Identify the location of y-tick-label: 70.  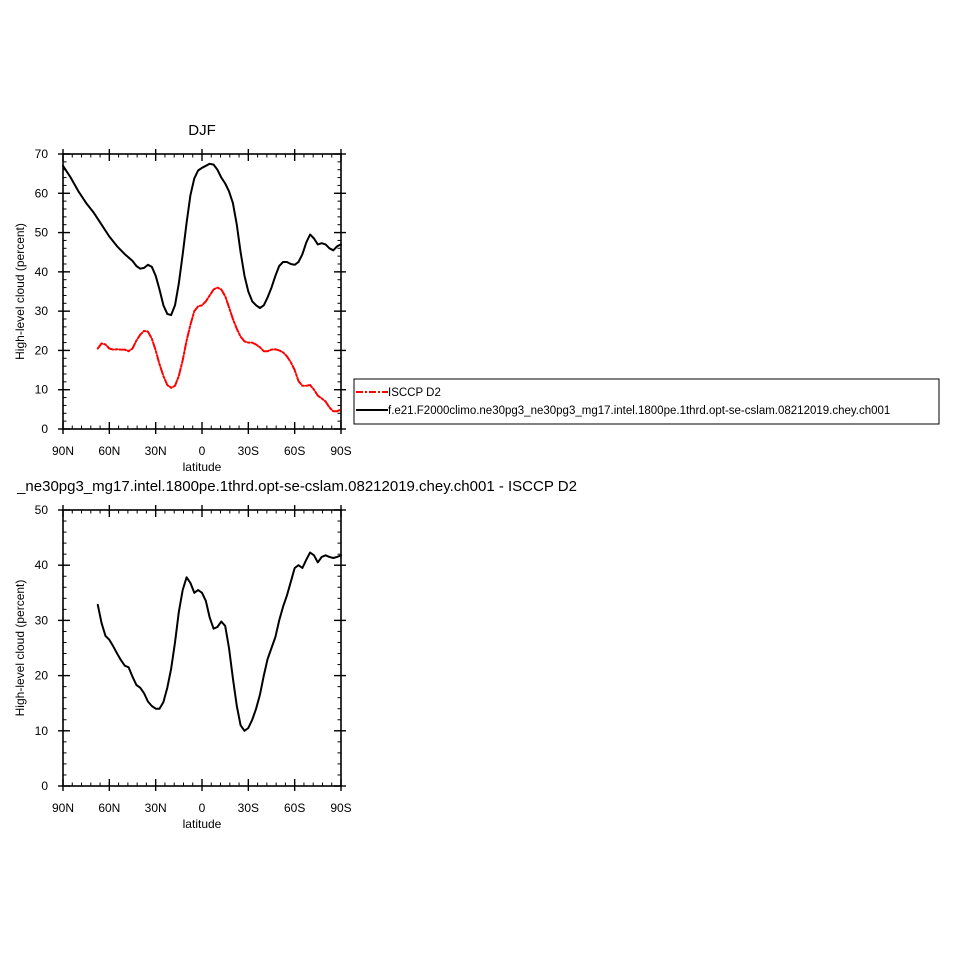
(42, 154).